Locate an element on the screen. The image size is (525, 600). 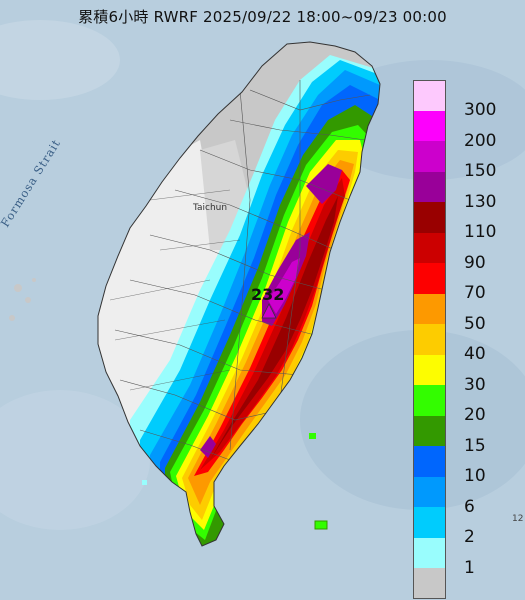
legend-label: 200 is located at coordinates (480, 140).